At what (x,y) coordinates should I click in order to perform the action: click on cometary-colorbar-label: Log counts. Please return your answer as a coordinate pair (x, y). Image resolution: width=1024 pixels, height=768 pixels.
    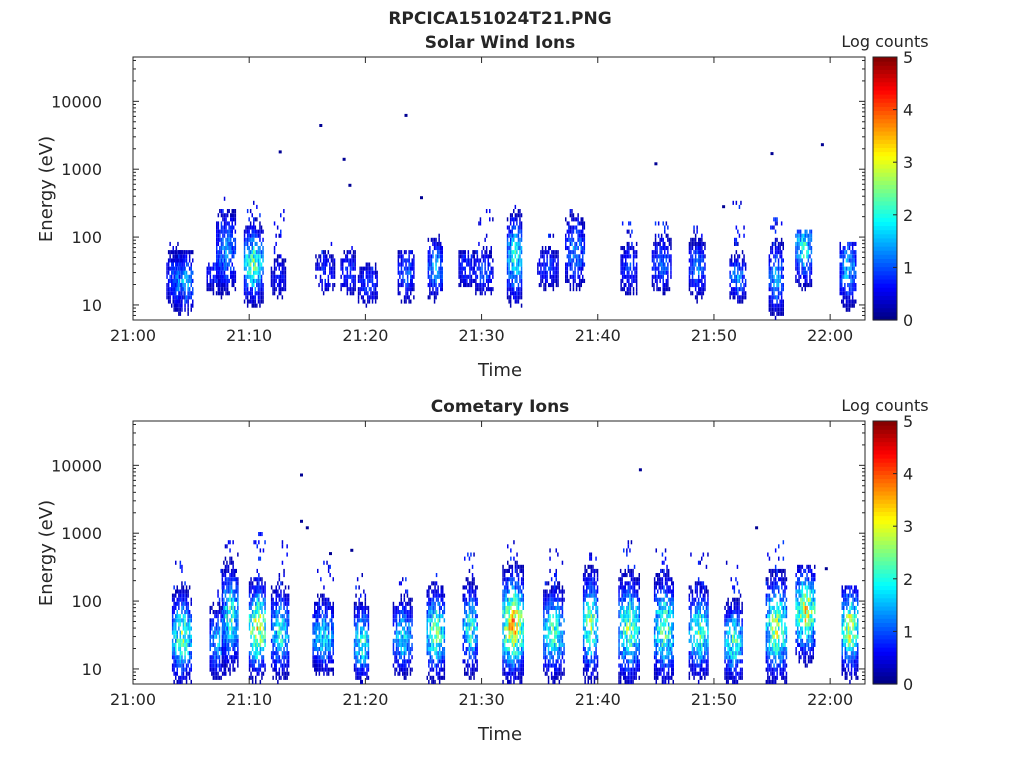
    Looking at the image, I should click on (884, 405).